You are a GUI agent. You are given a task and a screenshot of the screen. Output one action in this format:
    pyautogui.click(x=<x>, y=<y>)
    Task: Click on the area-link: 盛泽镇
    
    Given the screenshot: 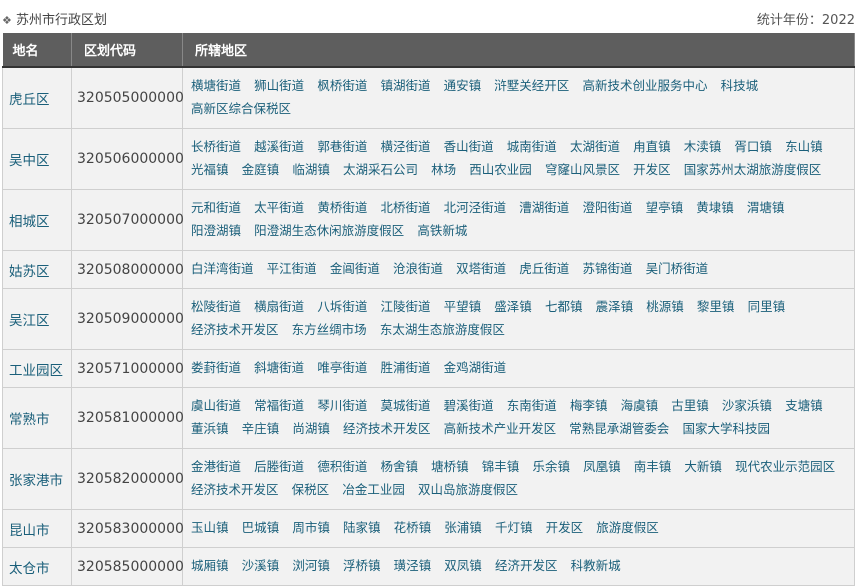 What is the action you would take?
    pyautogui.click(x=513, y=306)
    